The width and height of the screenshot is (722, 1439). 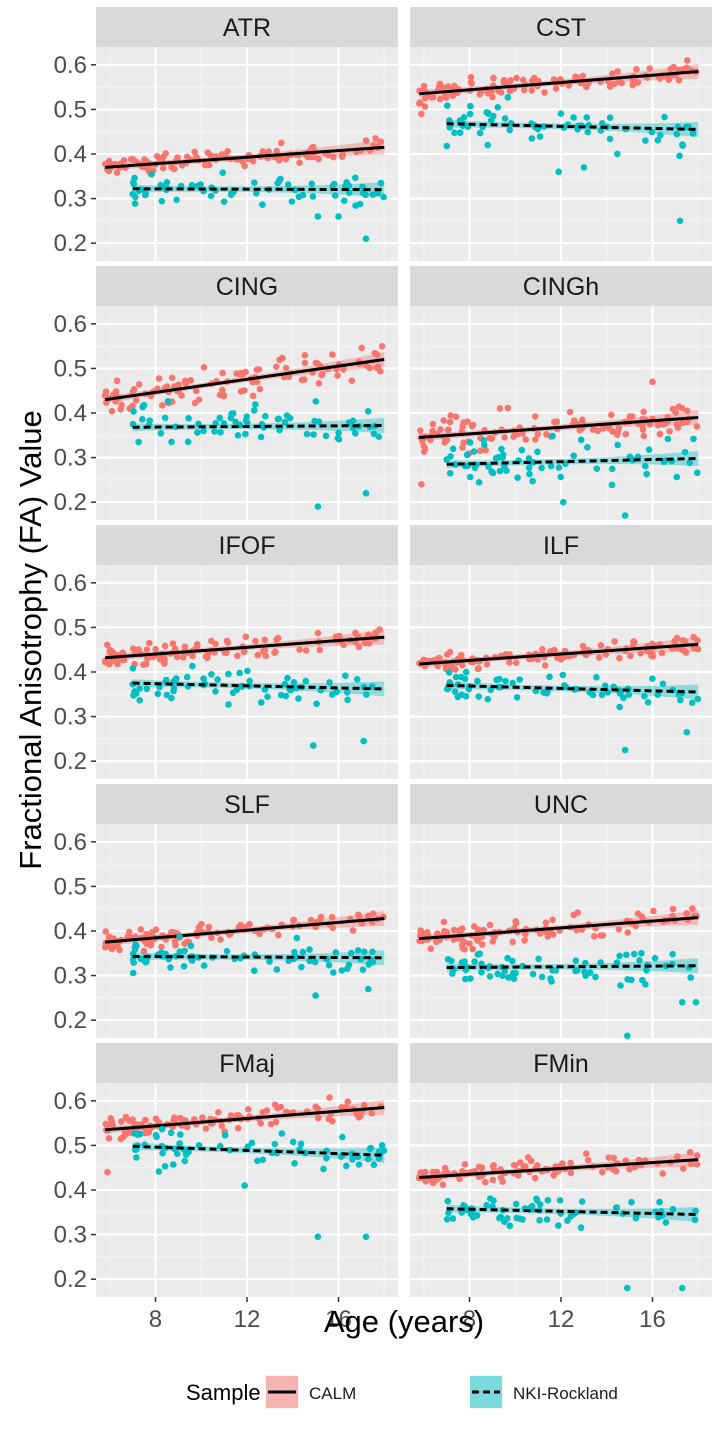 I want to click on series-nki, so click(x=572, y=711).